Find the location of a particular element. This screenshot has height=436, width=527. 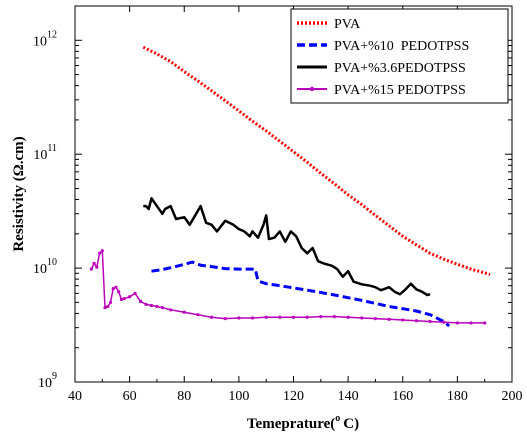

x-tick-label-4: 120 is located at coordinates (293, 396).